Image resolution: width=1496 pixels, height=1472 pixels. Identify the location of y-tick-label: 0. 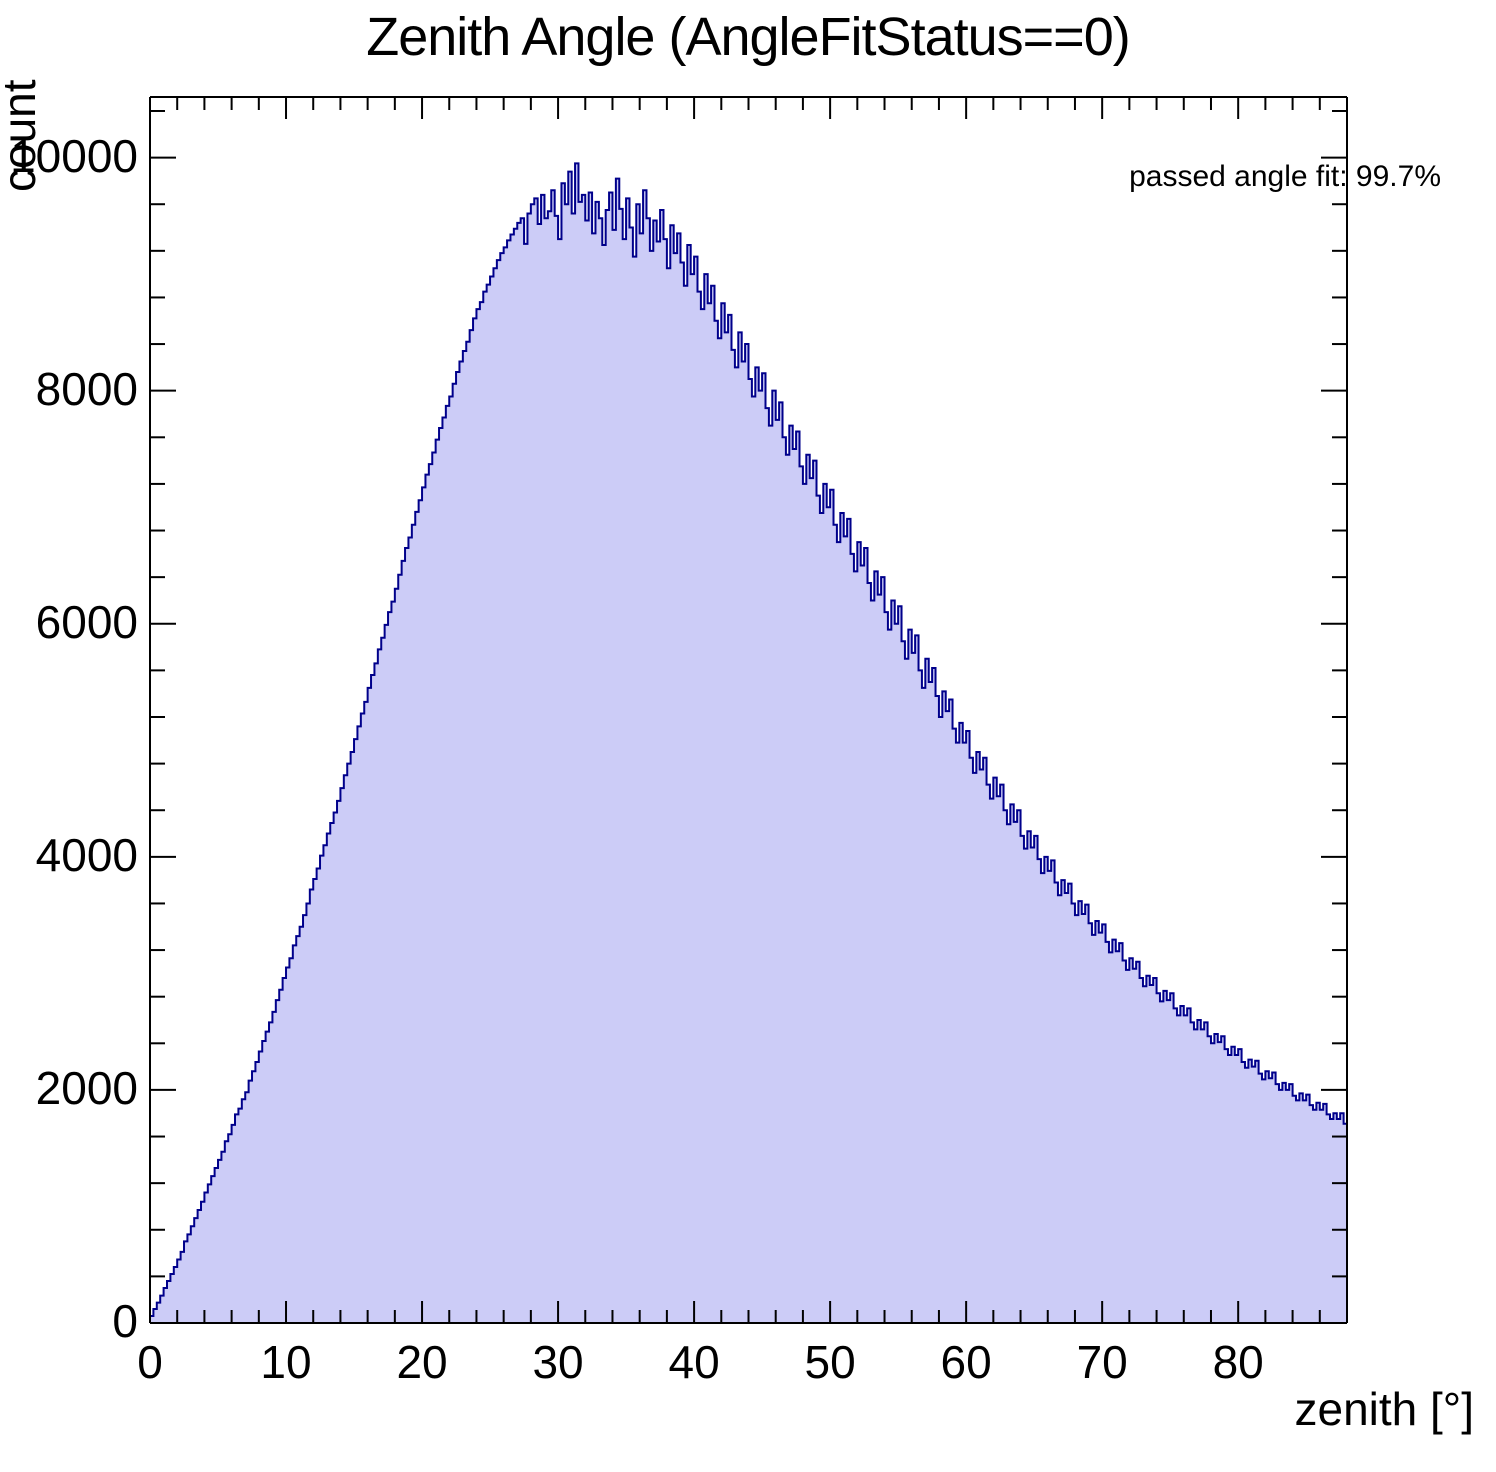
(125, 1321).